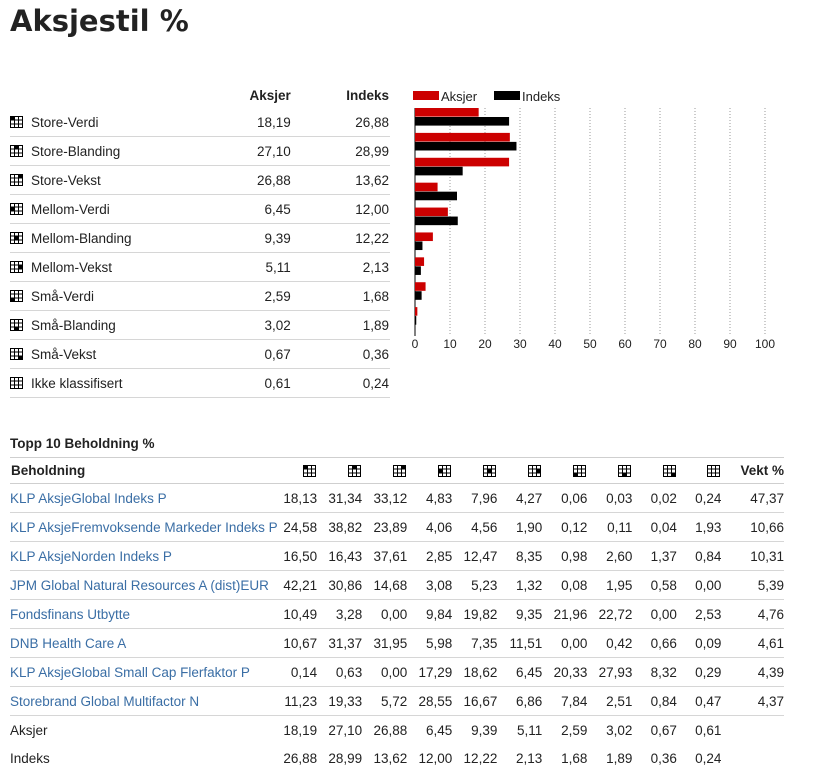 The image size is (828, 780). Describe the element at coordinates (529, 758) in the screenshot. I see `summary-value: 2,13` at that location.